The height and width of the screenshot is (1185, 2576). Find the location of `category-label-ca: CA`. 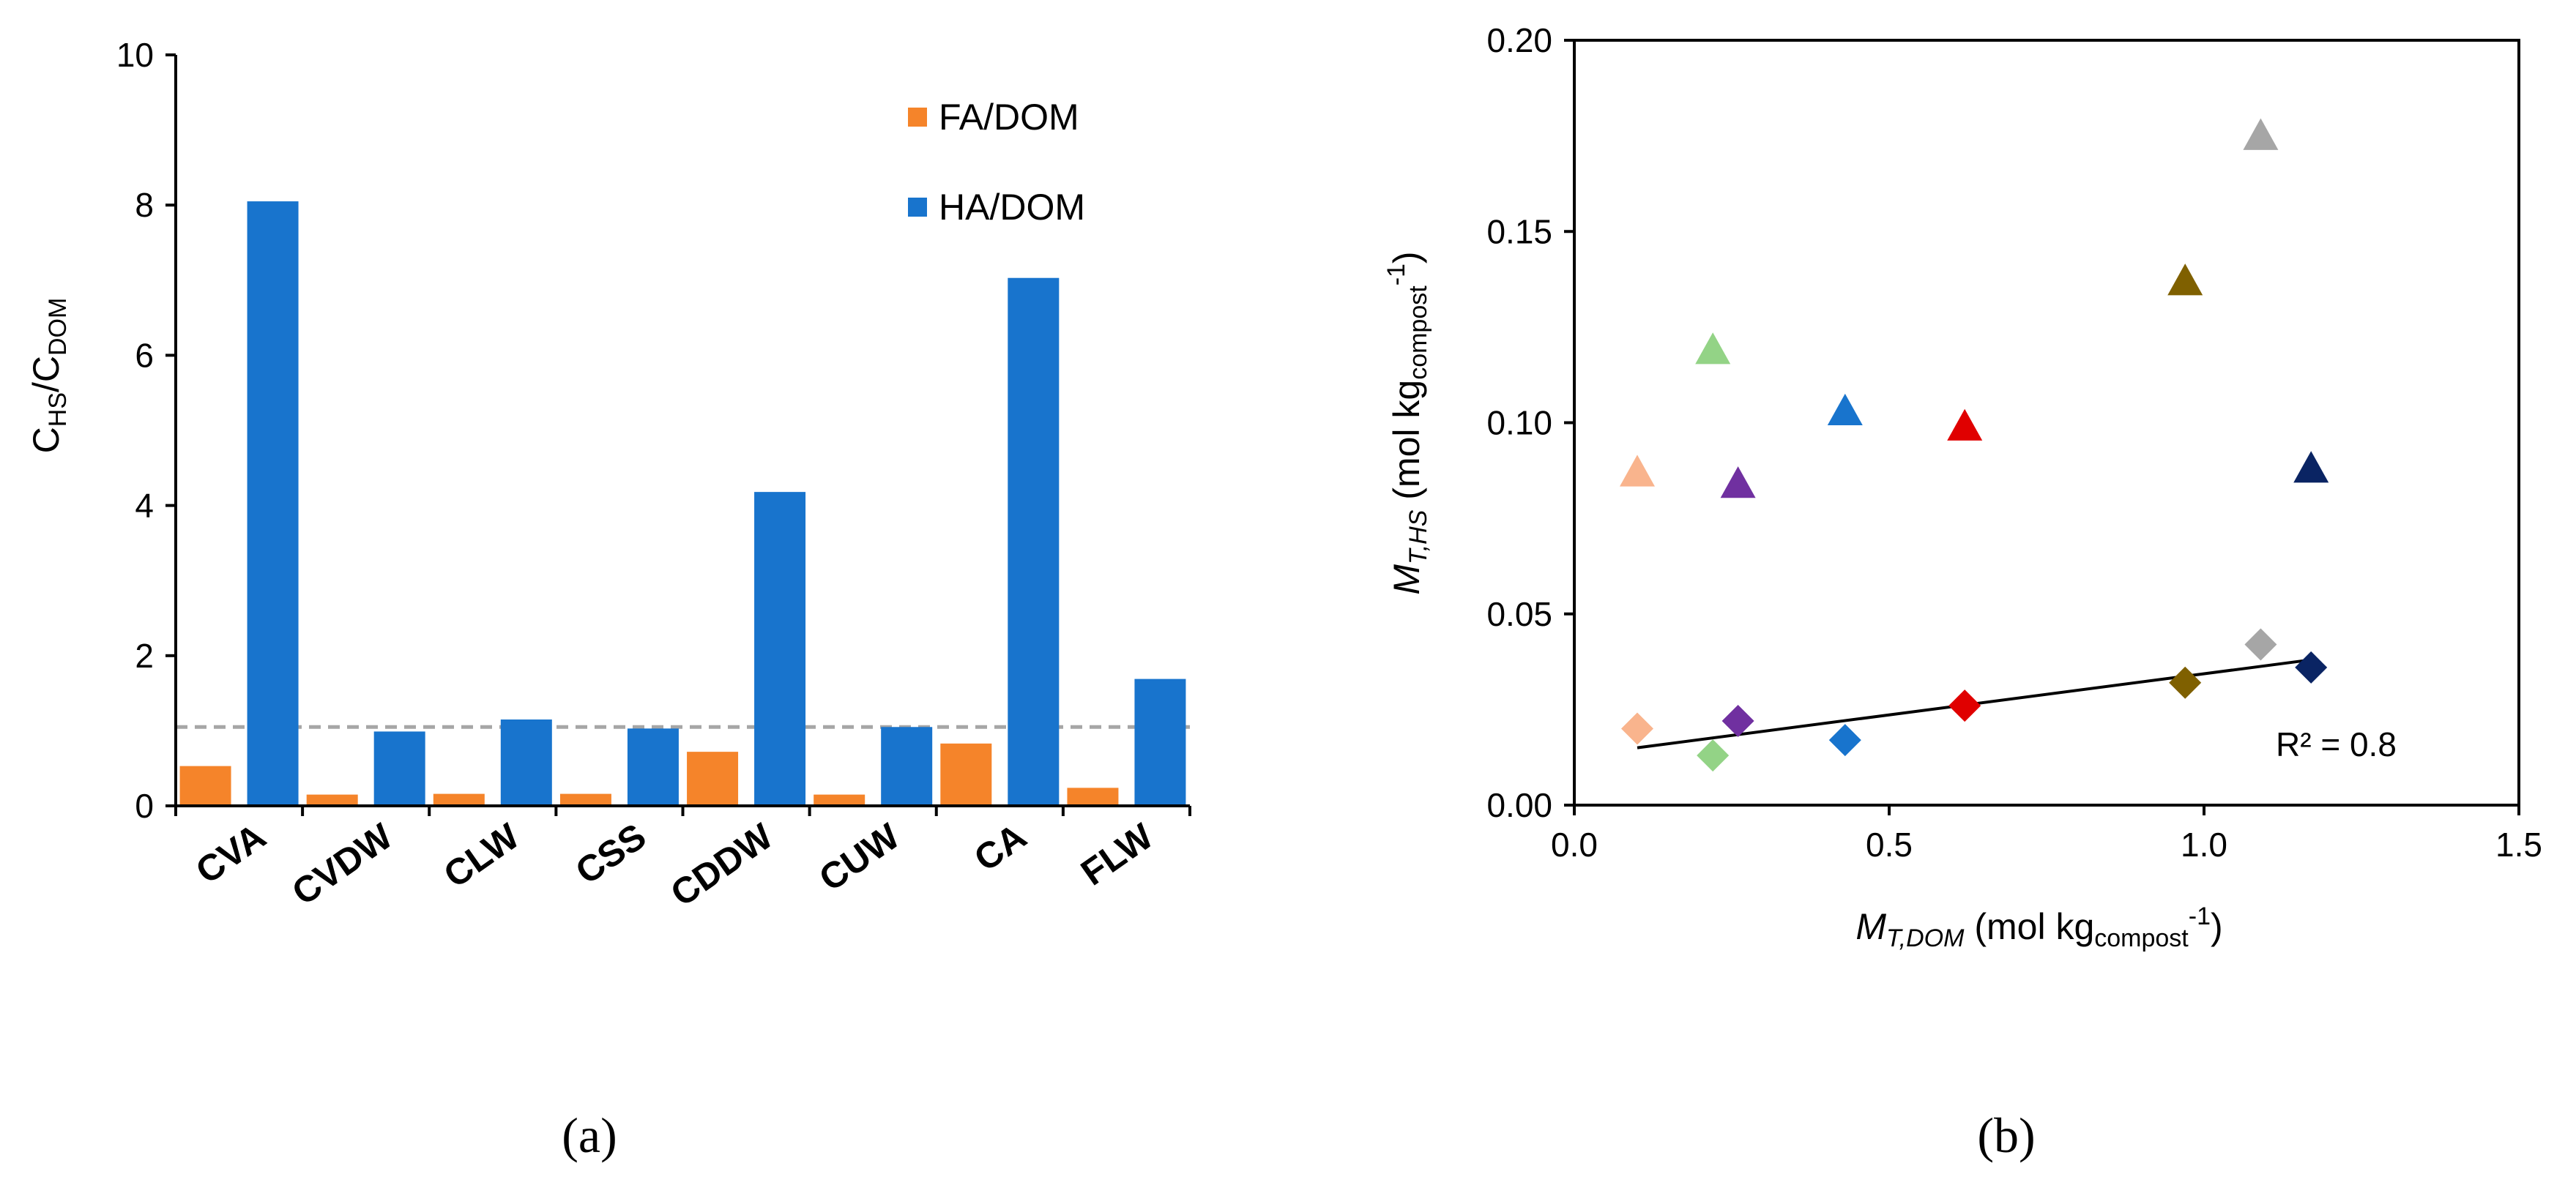

category-label-ca: CA is located at coordinates (1000, 847).